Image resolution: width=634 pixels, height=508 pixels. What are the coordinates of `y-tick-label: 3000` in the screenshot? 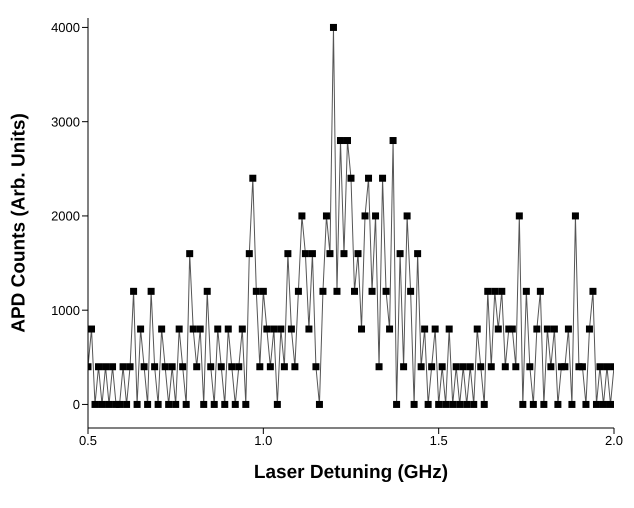 It's located at (65, 122).